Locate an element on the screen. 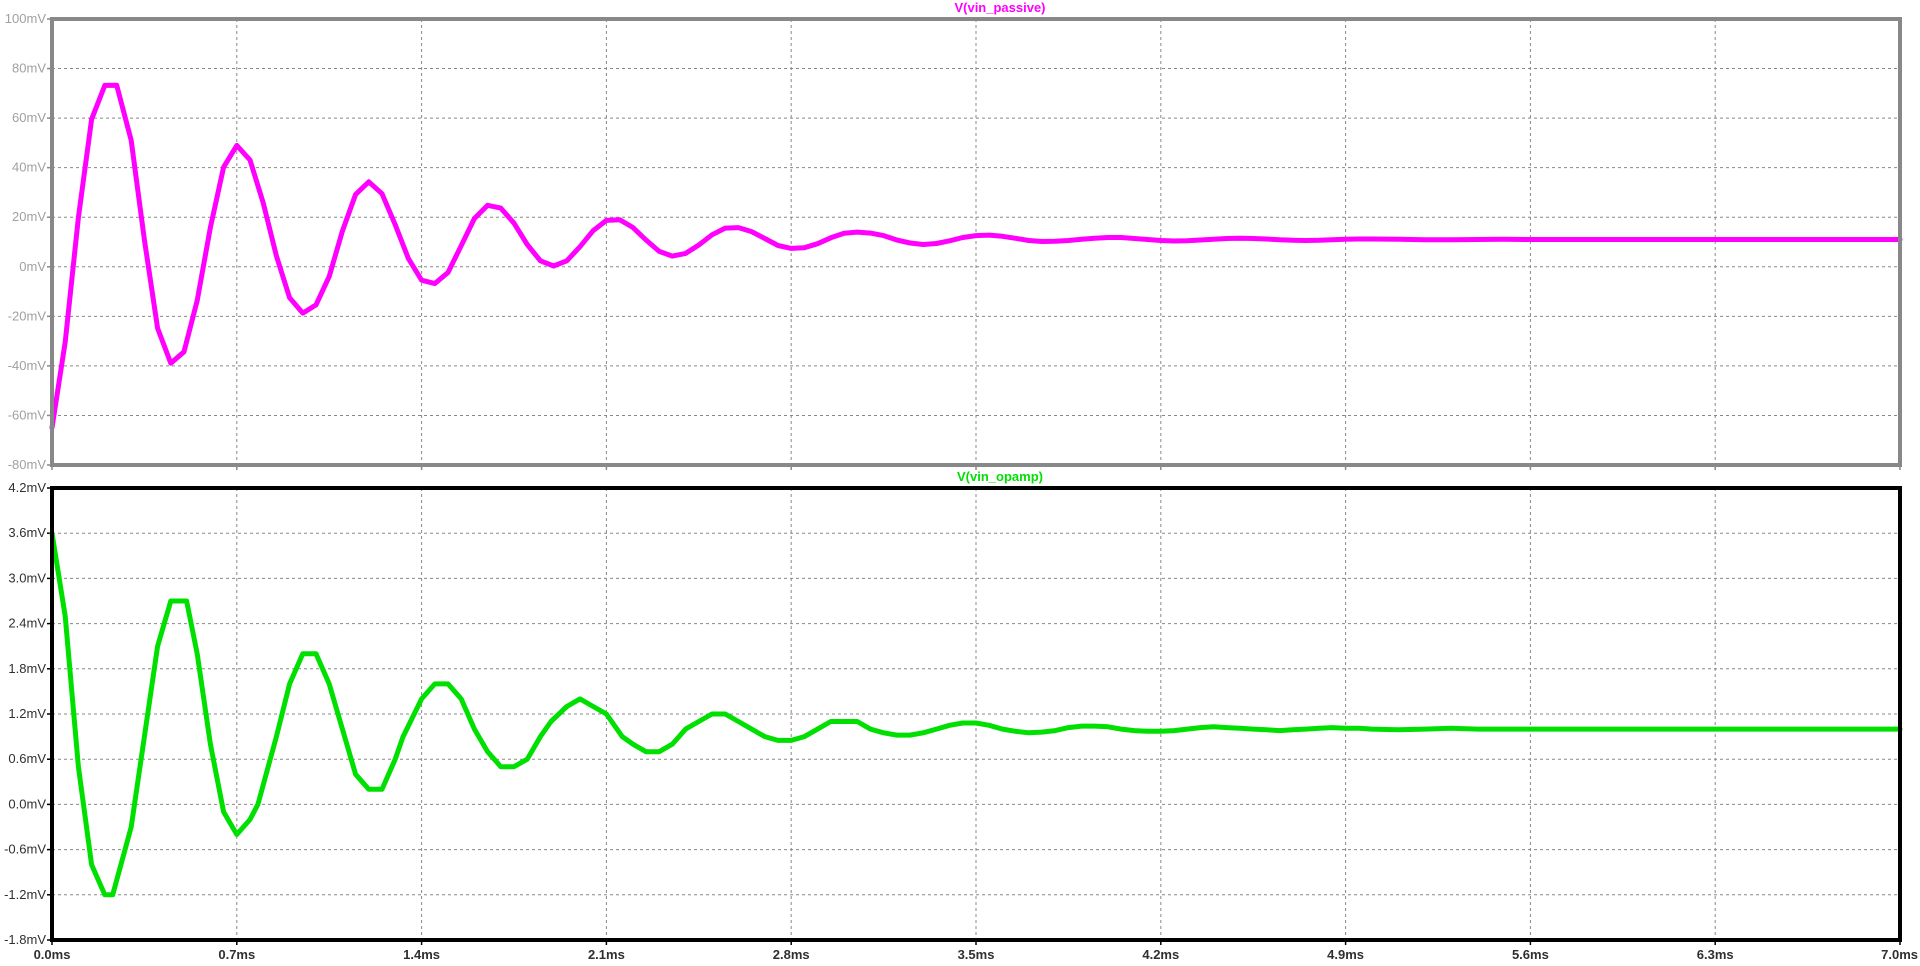 The image size is (1920, 966). x-tick-label: 1.4ms is located at coordinates (421, 954).